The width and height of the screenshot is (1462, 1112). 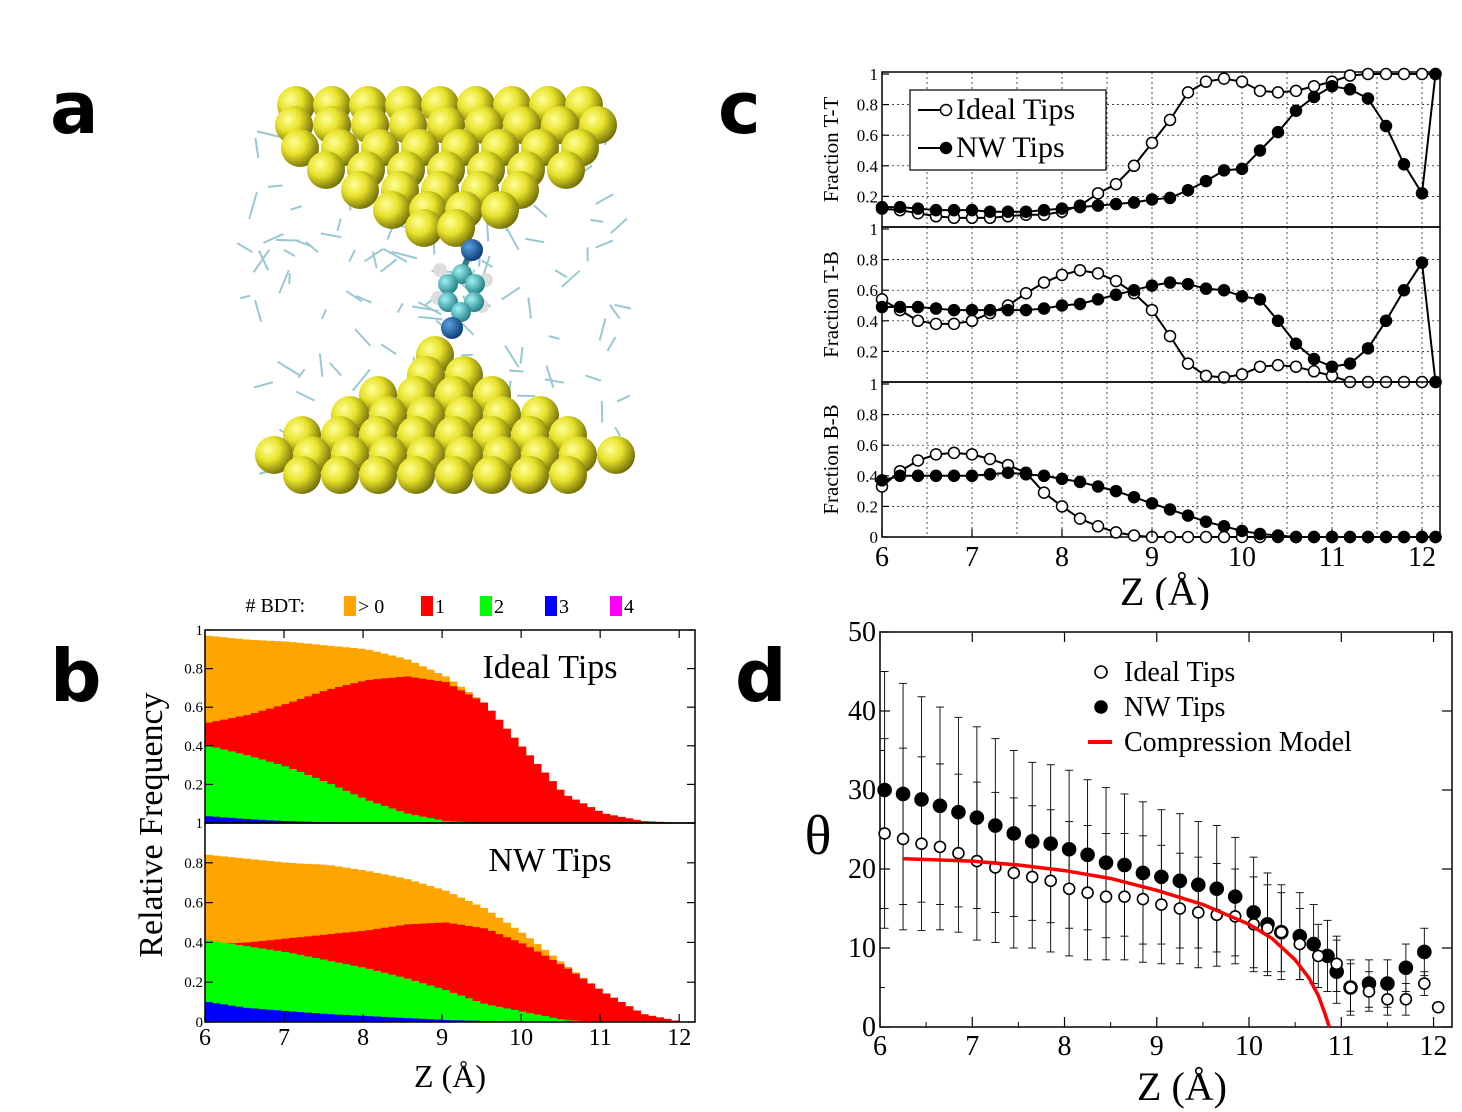 What do you see at coordinates (1182, 1086) in the screenshot?
I see `x-axis-label: Z (Å)` at bounding box center [1182, 1086].